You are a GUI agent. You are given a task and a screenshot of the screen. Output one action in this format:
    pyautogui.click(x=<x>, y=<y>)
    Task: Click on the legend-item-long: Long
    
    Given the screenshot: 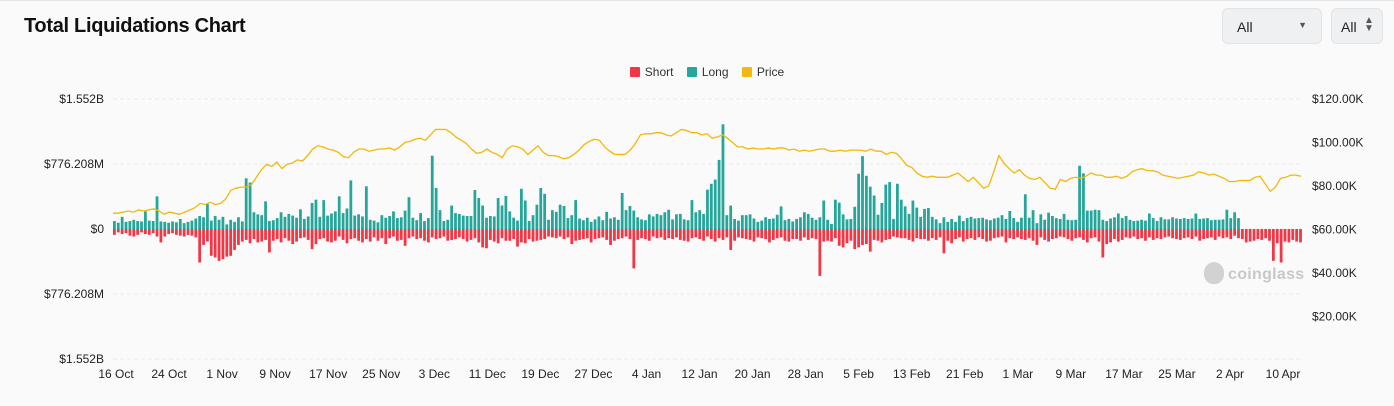 What is the action you would take?
    pyautogui.click(x=707, y=72)
    